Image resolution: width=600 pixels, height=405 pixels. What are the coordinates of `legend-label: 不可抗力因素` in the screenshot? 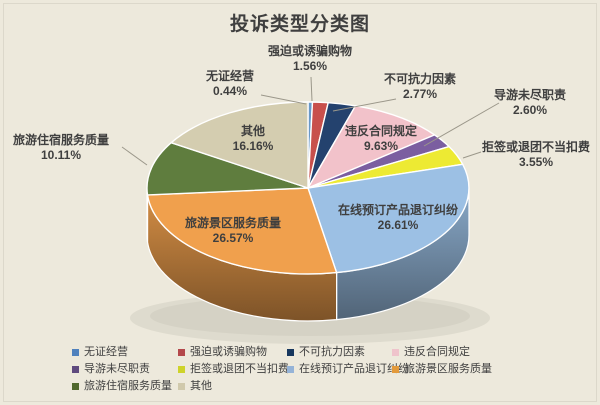 It's located at (332, 352).